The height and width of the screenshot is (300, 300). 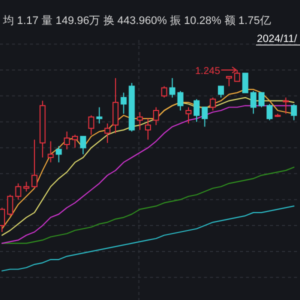 I want to click on text: 2024/11/, so click(x=277, y=39).